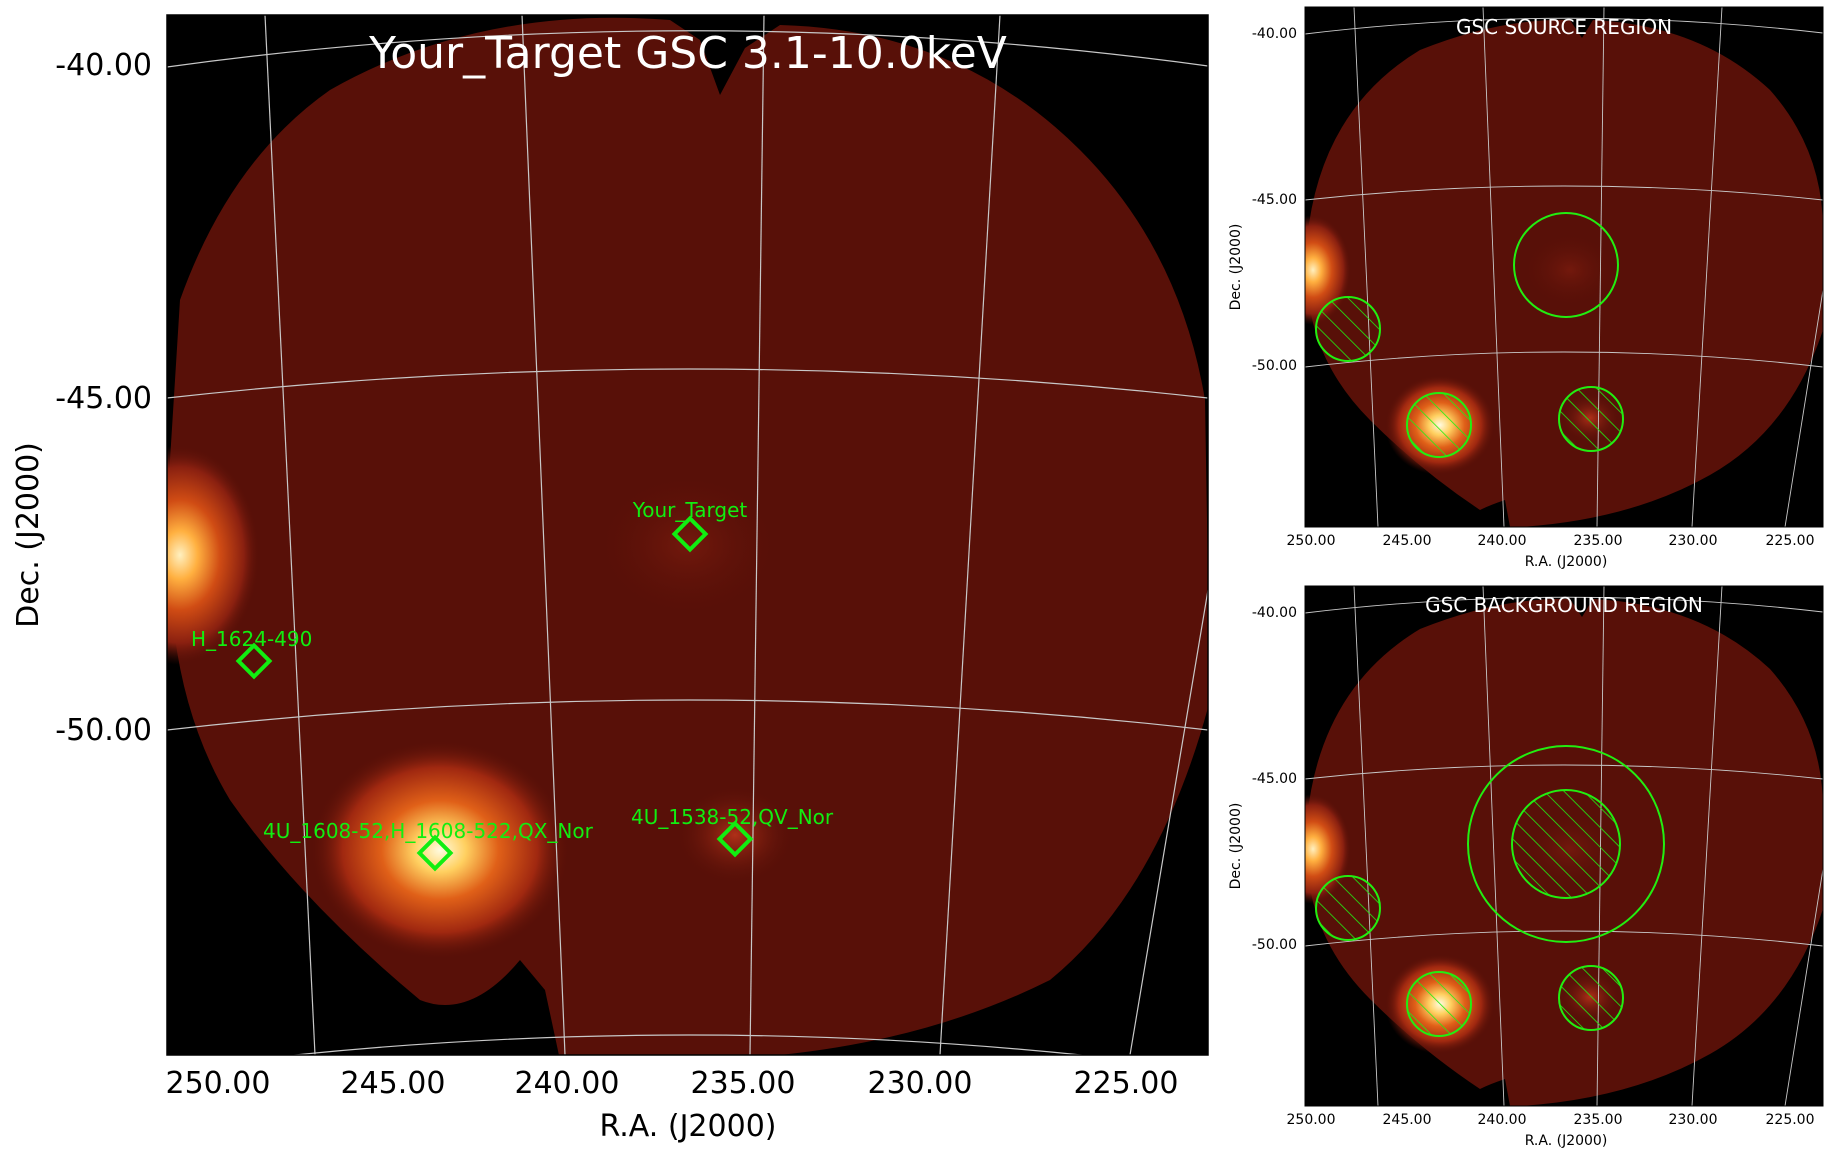  Describe the element at coordinates (1348, 908) in the screenshot. I see `bkg-excluded-region-h1624` at that location.